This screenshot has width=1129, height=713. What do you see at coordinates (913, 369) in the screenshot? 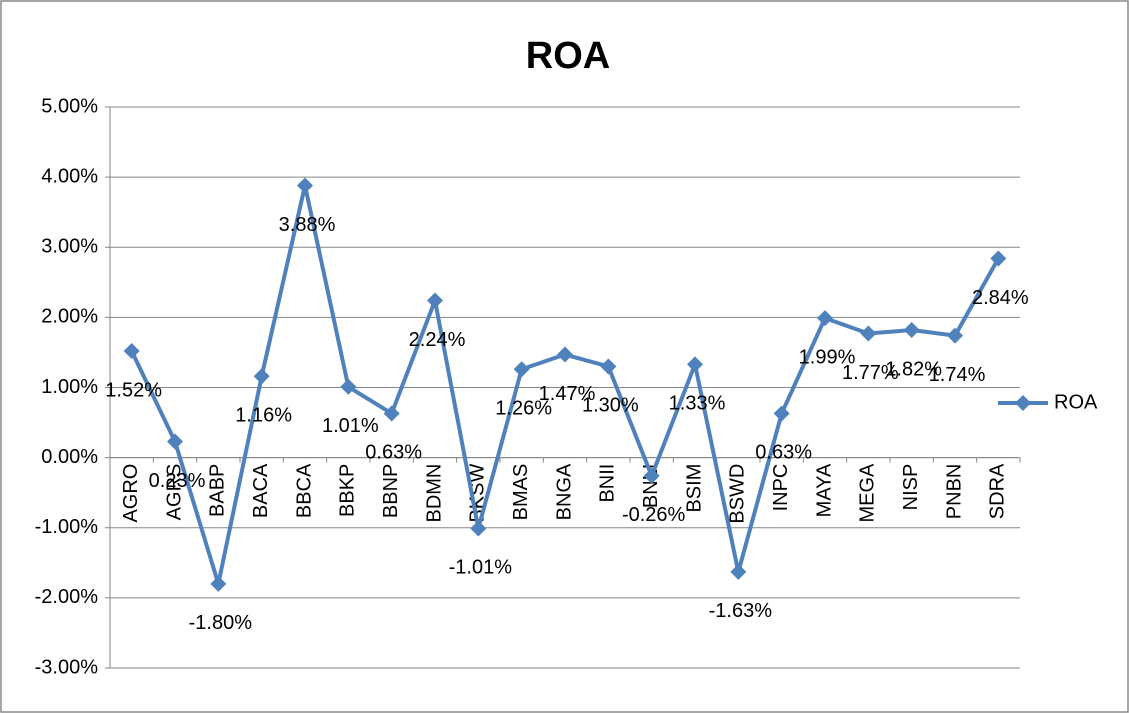
I see `data-label: 1.82%` at bounding box center [913, 369].